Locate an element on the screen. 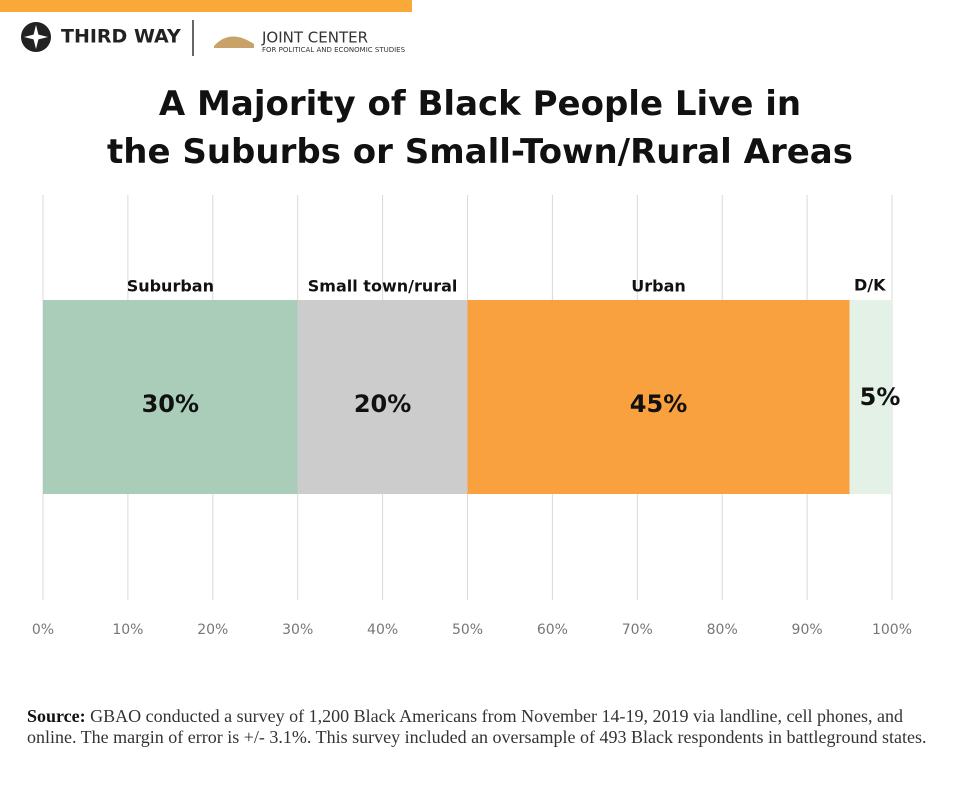 The height and width of the screenshot is (795, 960). x-tick-label: 10% is located at coordinates (127, 630).